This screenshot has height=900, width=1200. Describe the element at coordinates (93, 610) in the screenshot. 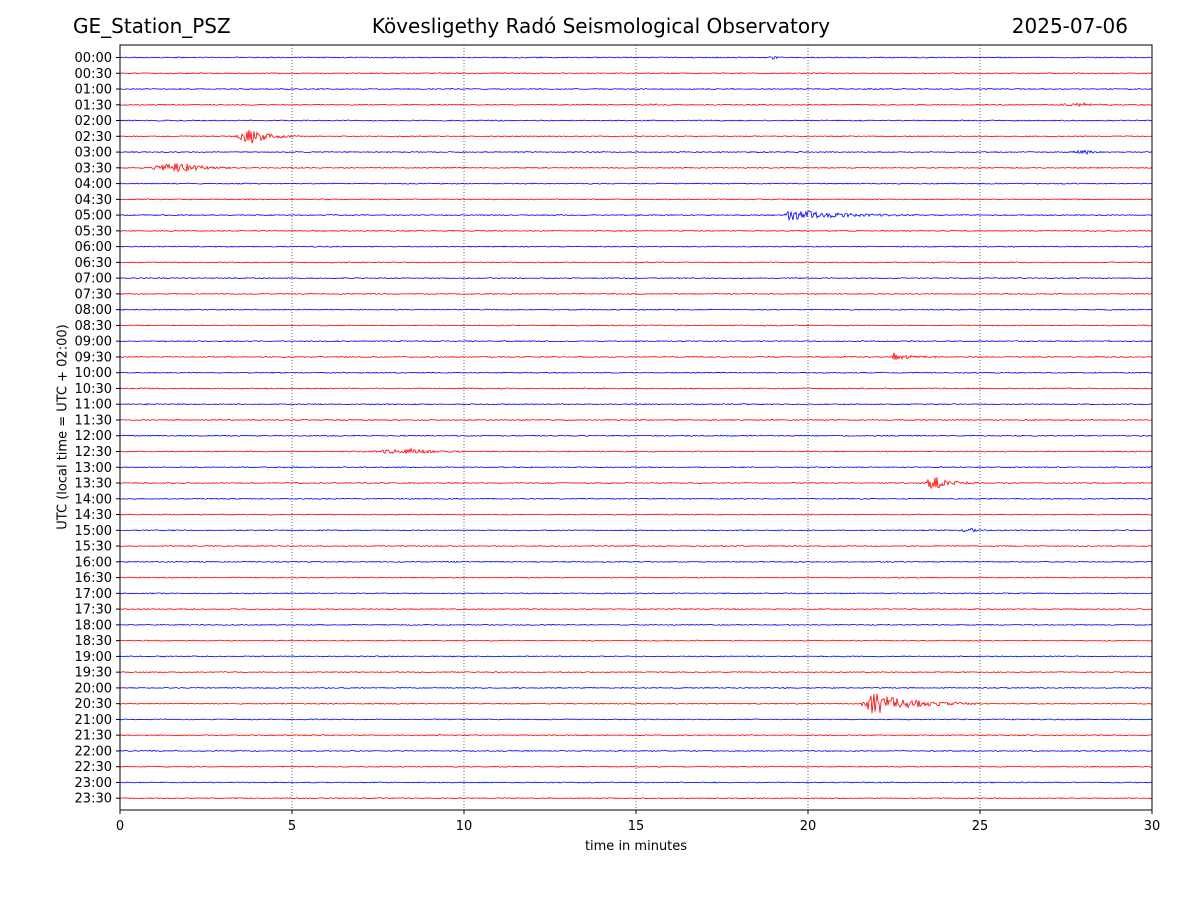

I see `y-tick-label: 17:30` at that location.